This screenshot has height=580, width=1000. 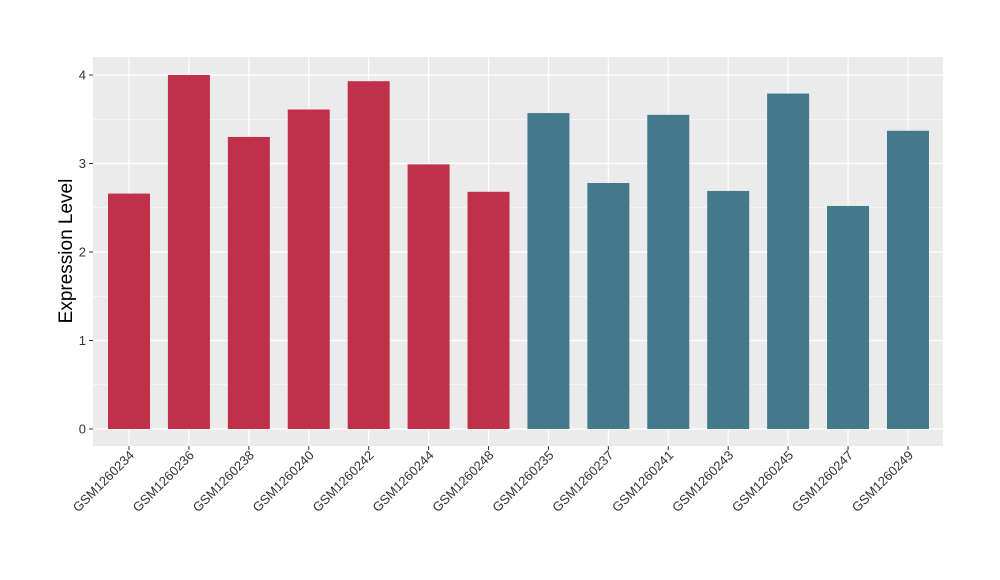 I want to click on y-axis: 0 1 2 3 4, so click(x=86, y=252).